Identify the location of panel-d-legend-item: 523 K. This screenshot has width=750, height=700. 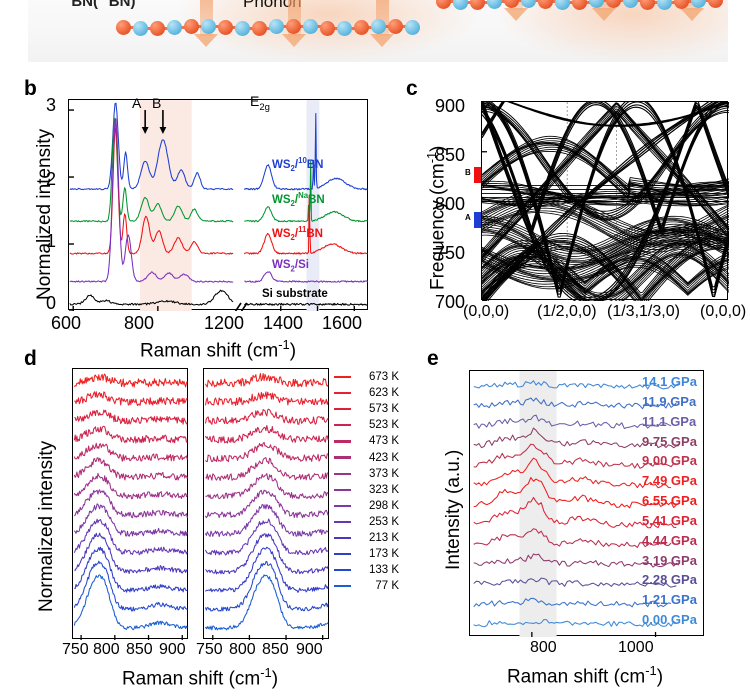
(366, 425).